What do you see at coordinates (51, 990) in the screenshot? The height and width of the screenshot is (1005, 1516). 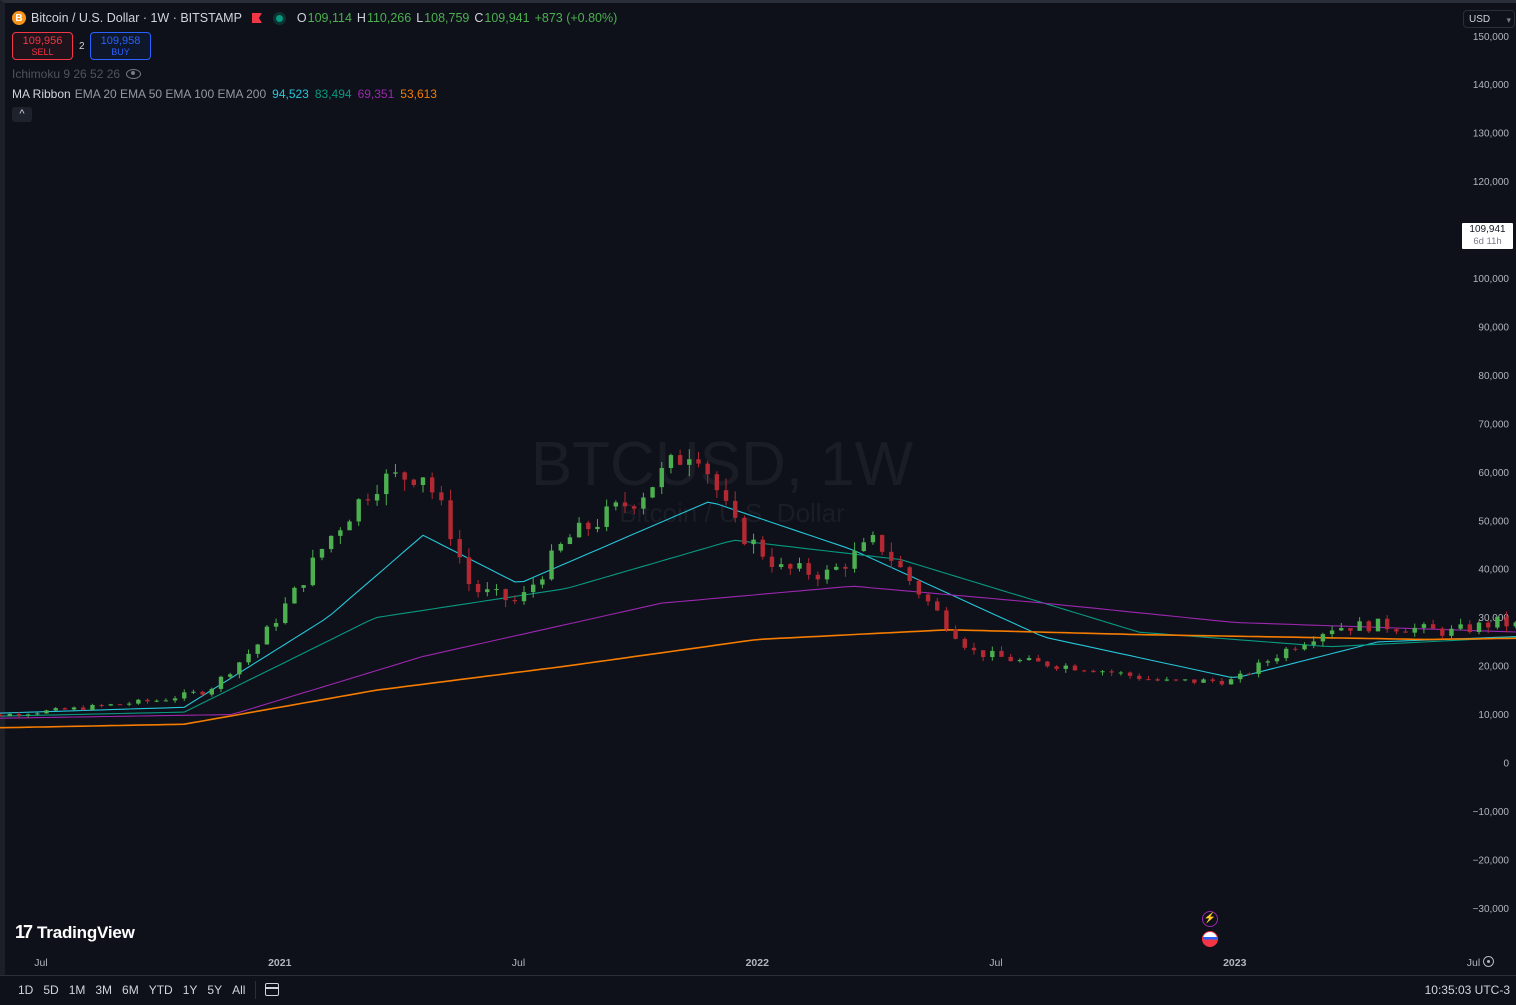 I see `range-5d: 5D` at bounding box center [51, 990].